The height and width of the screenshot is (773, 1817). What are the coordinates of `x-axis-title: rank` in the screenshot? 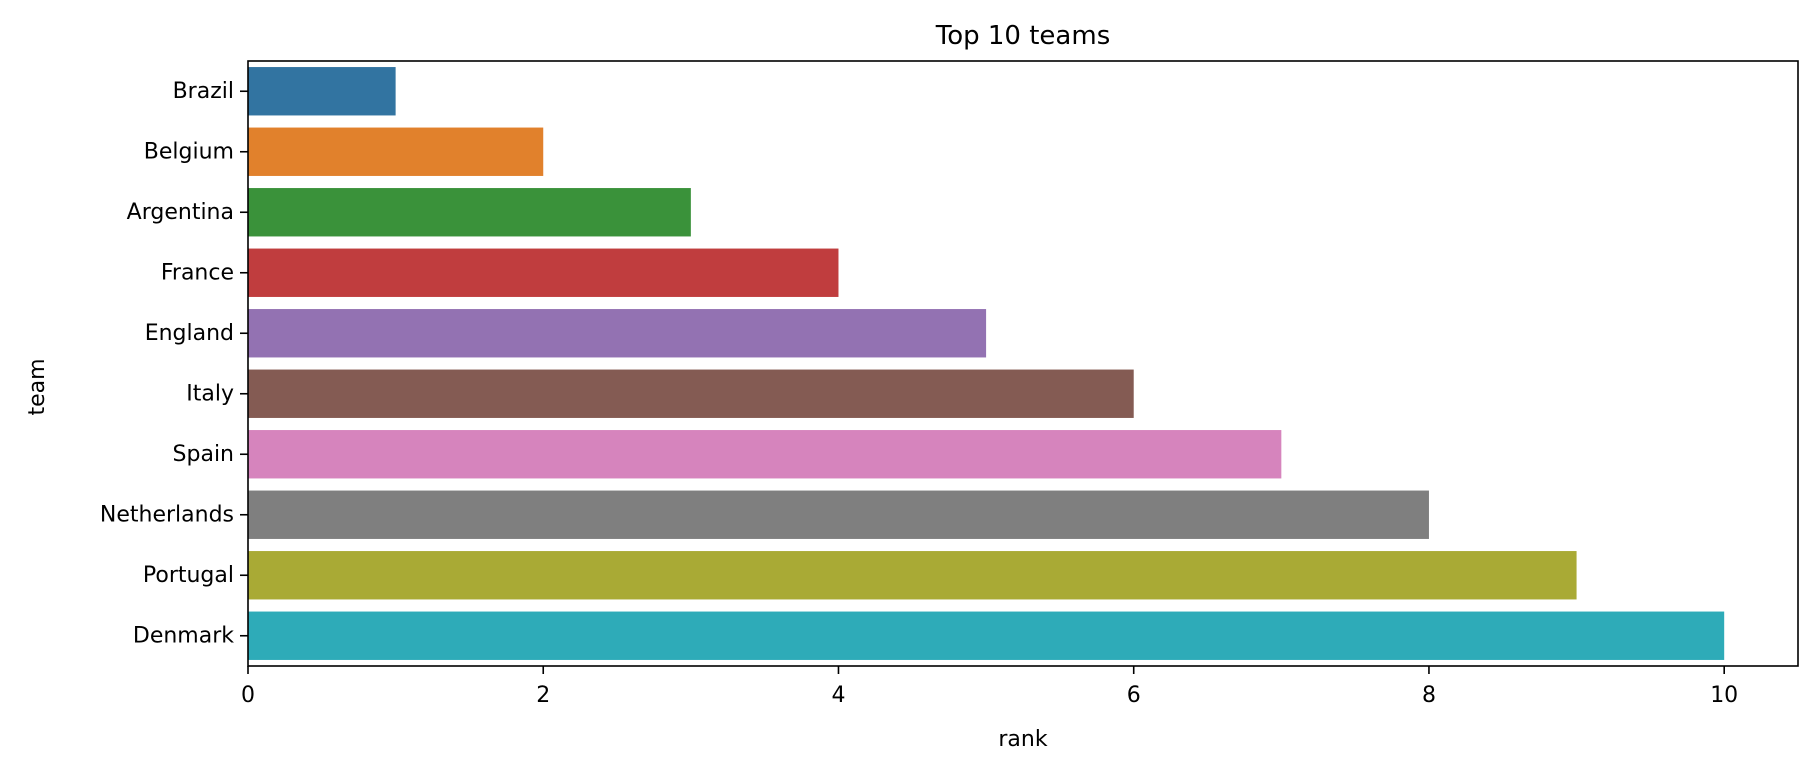 It's located at (1022, 739).